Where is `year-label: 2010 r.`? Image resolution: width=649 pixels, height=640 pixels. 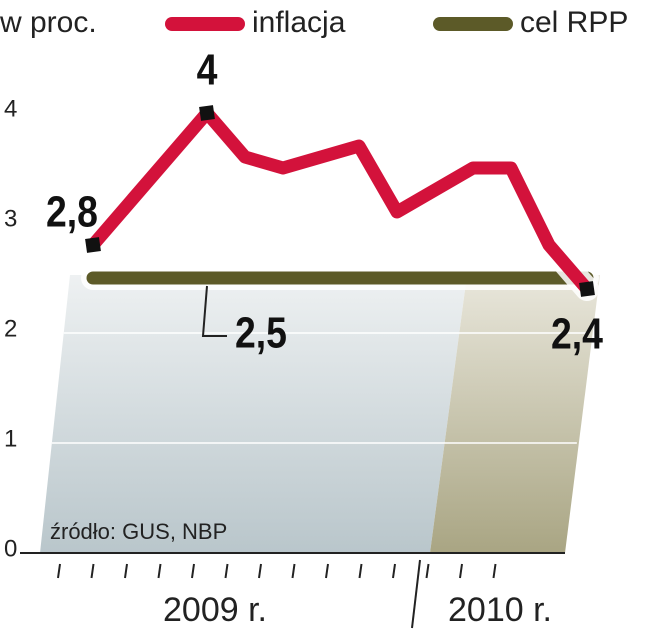
year-label: 2010 r. is located at coordinates (500, 610).